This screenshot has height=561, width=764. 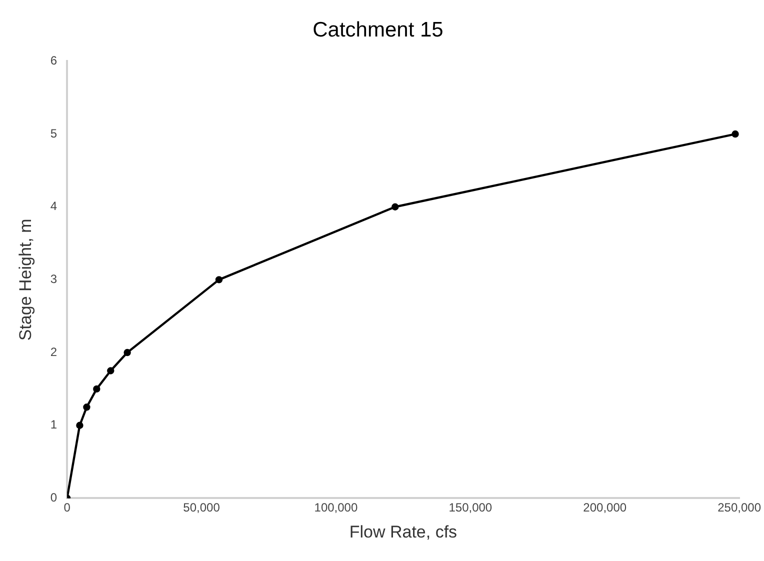 What do you see at coordinates (67, 507) in the screenshot?
I see `x-tick-label: 0` at bounding box center [67, 507].